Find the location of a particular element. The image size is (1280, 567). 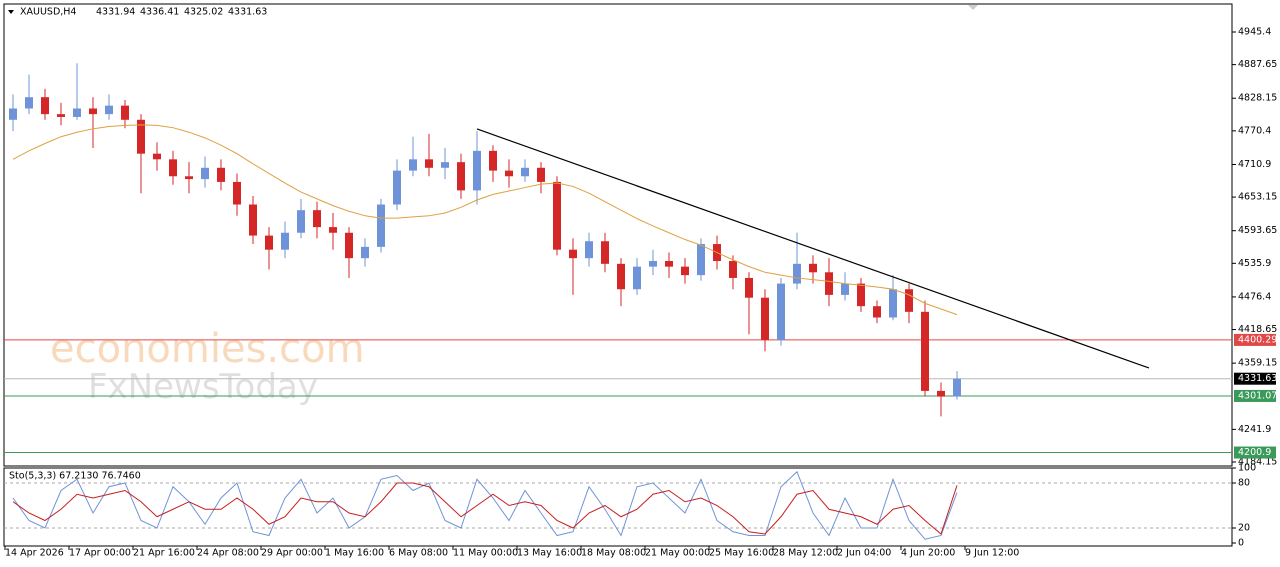

x-tick-label: 24 Apr 08:00 is located at coordinates (228, 553).